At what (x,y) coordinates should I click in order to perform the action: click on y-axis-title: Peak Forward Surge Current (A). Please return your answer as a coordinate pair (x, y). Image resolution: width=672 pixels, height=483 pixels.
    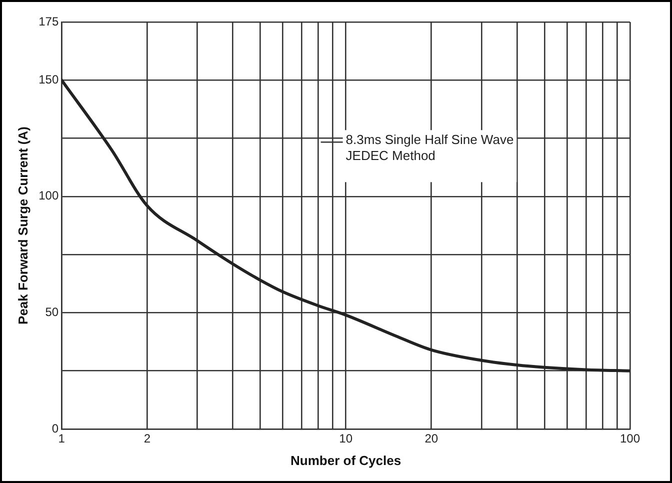
    Looking at the image, I should click on (22, 225).